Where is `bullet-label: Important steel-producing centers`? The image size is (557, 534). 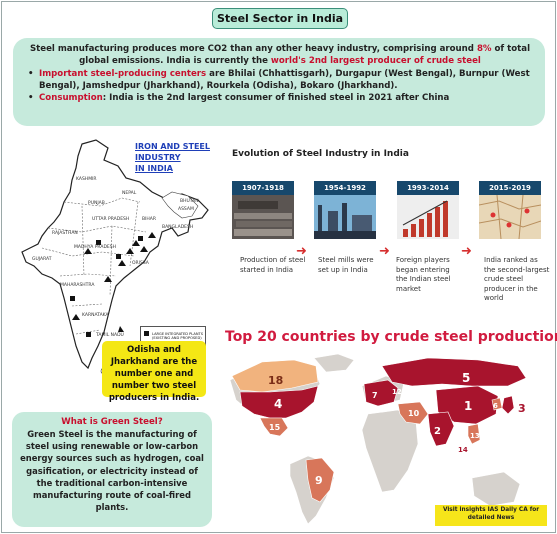
bullet-label: Important steel-producing centers is located at coordinates (123, 74).